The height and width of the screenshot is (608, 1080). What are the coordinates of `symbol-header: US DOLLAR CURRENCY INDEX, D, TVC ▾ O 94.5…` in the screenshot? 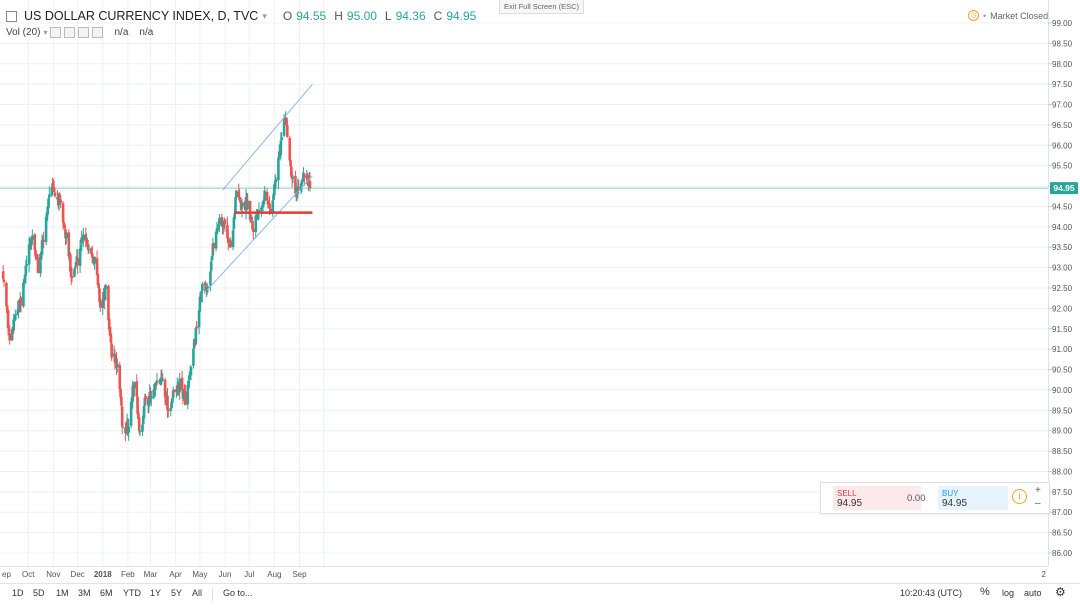 It's located at (241, 16).